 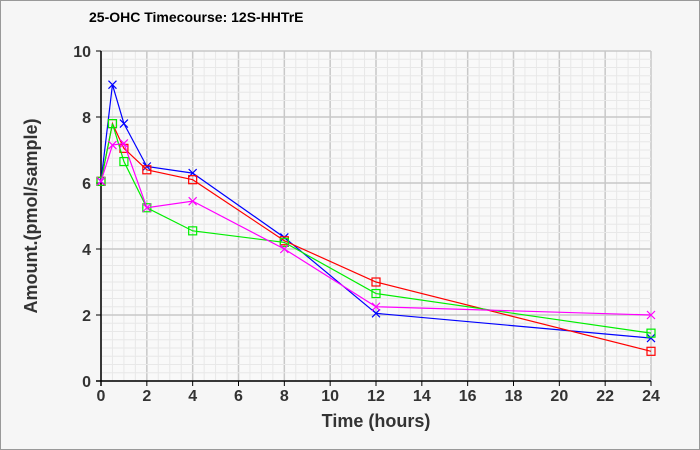 What do you see at coordinates (422, 396) in the screenshot?
I see `x-tick-label: 14` at bounding box center [422, 396].